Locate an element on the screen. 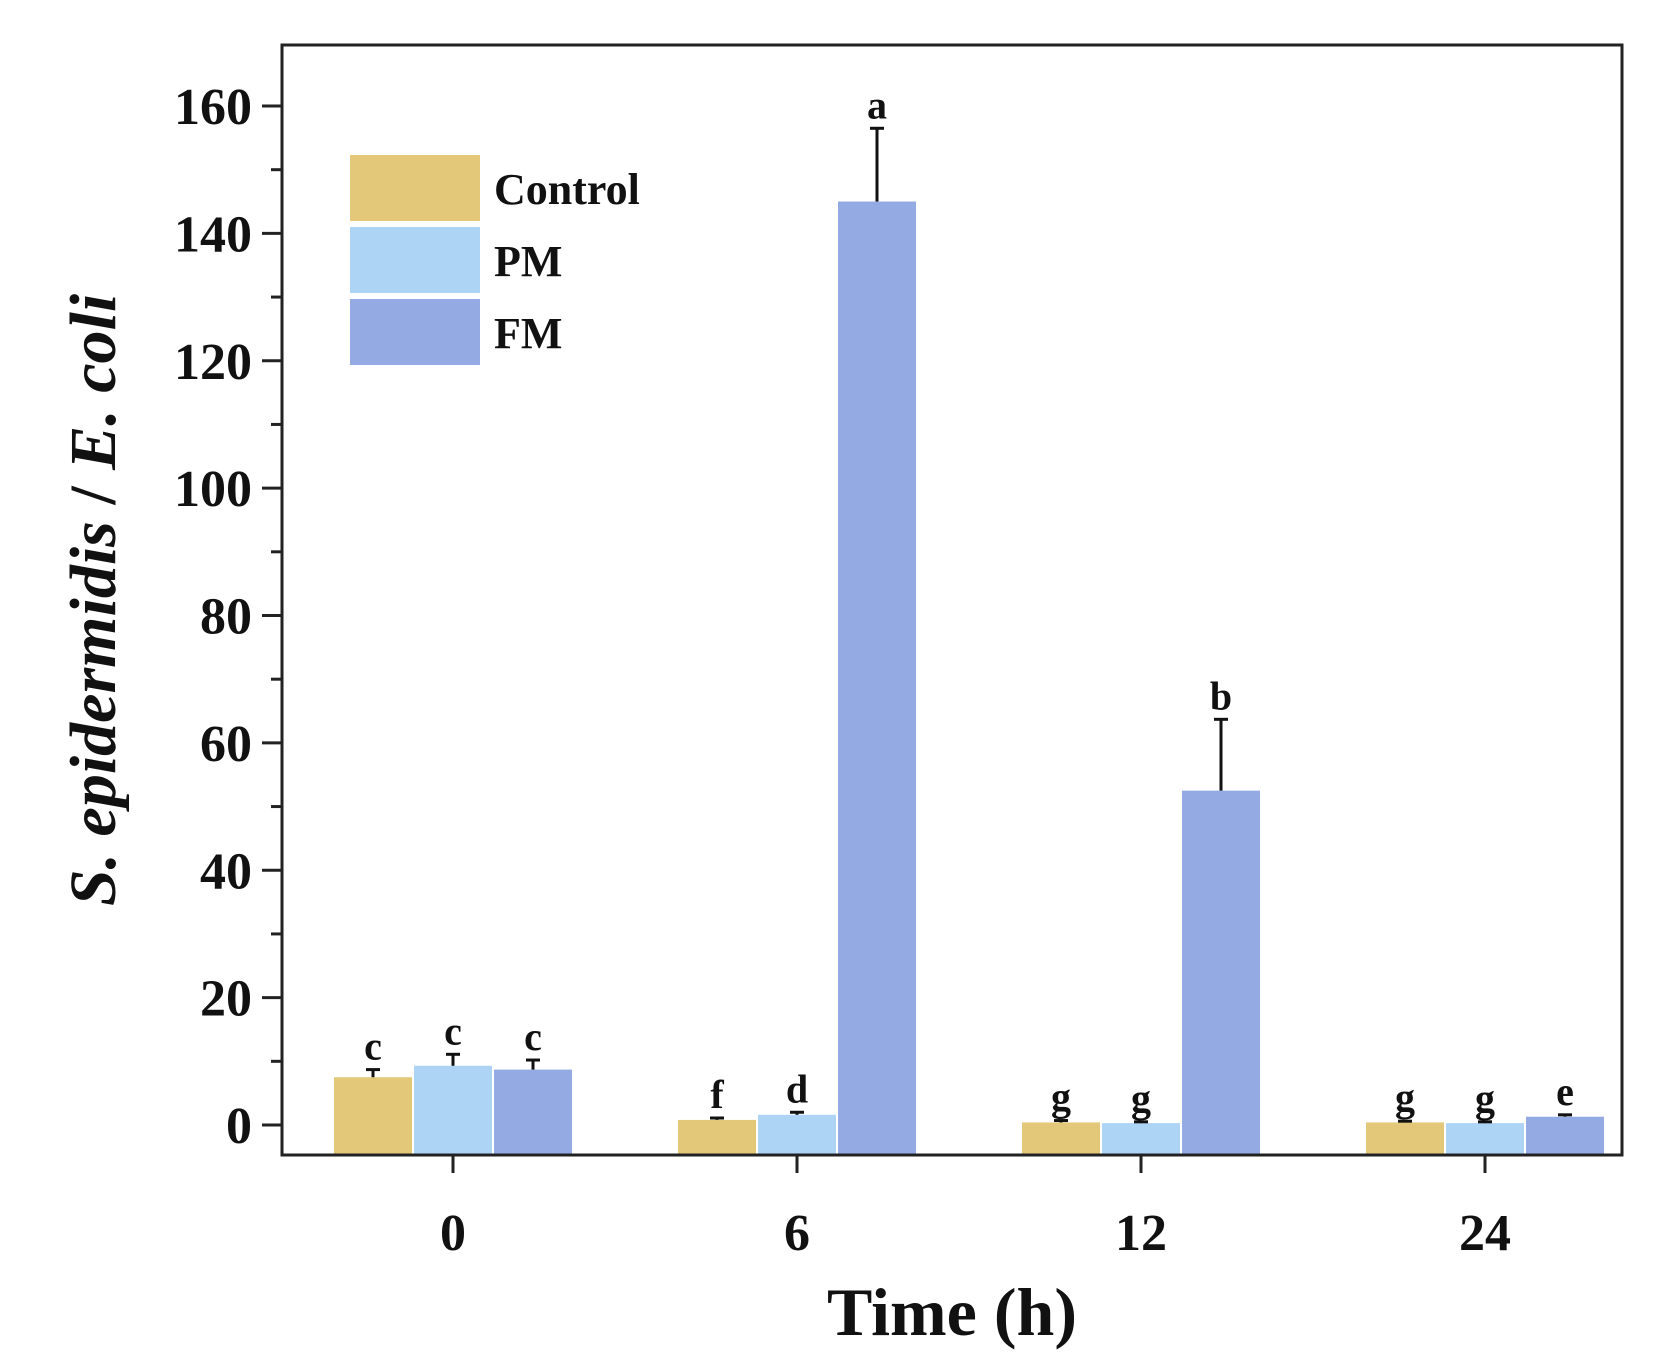 Image resolution: width=1680 pixels, height=1353 pixels. sig-label-pm-0: c is located at coordinates (453, 1030).